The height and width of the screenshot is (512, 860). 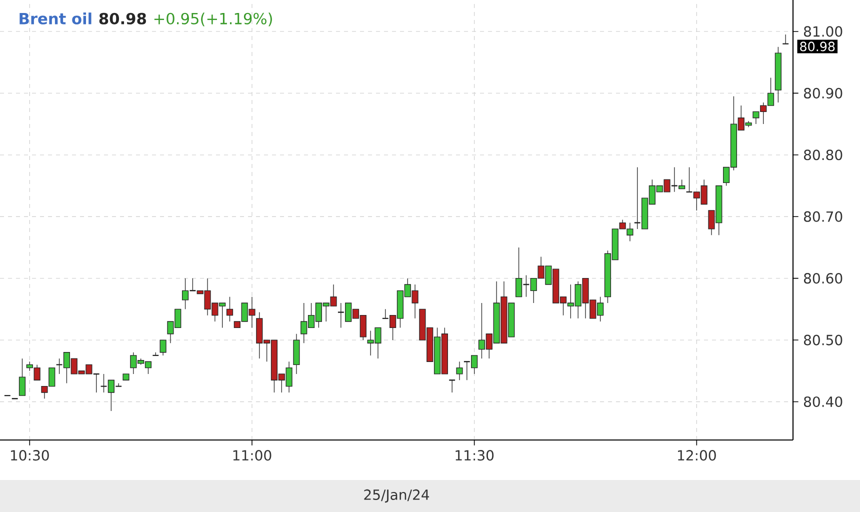 What do you see at coordinates (397, 496) in the screenshot?
I see `x-axis-title: 25/Jan/24` at bounding box center [397, 496].